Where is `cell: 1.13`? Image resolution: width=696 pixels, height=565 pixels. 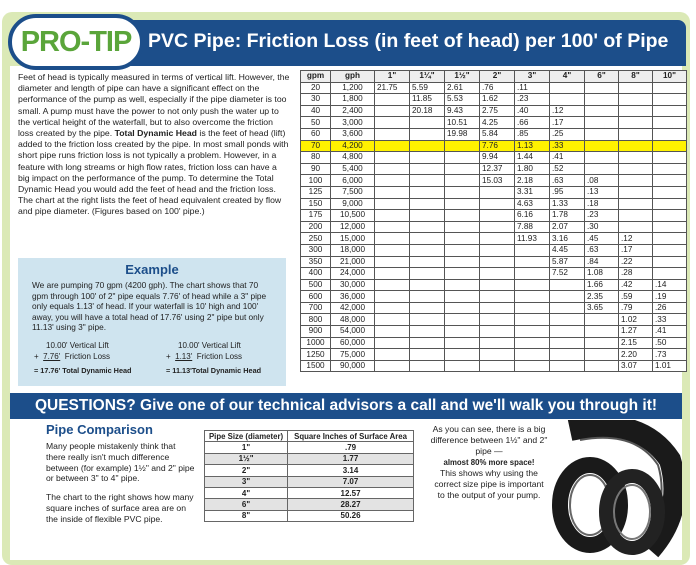
cell: 1.13 is located at coordinates (532, 146).